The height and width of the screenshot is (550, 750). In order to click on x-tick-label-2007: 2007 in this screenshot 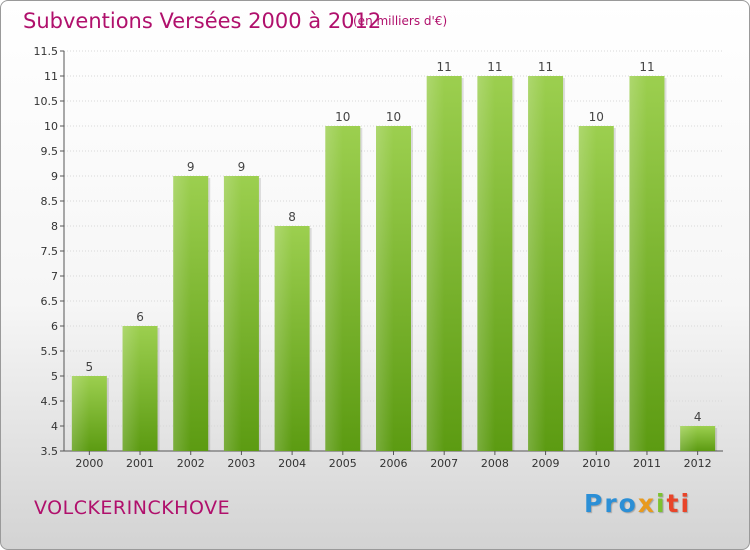, I will do `click(444, 463)`.